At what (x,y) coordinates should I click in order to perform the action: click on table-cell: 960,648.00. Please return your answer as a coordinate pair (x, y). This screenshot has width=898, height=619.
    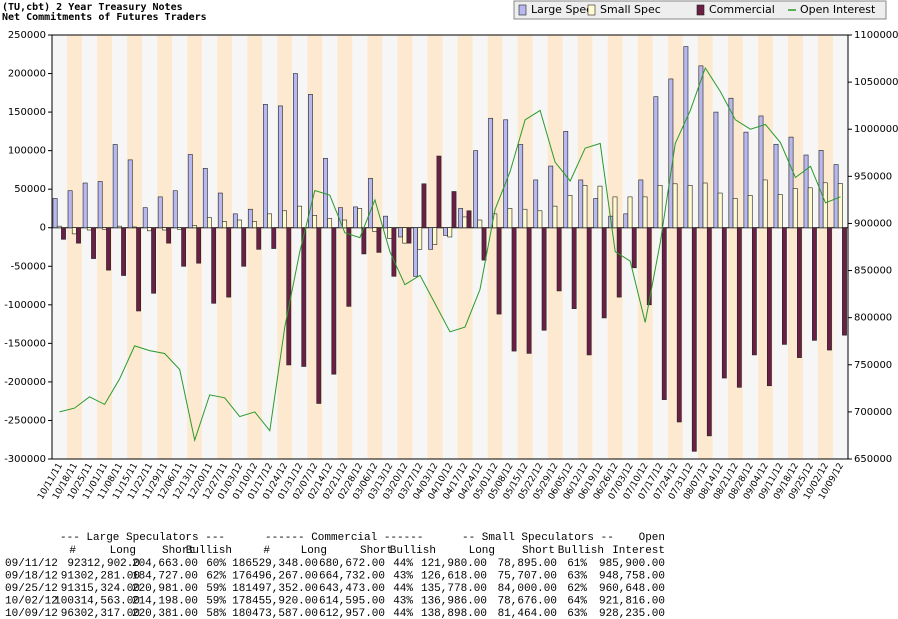
    Looking at the image, I should click on (632, 589).